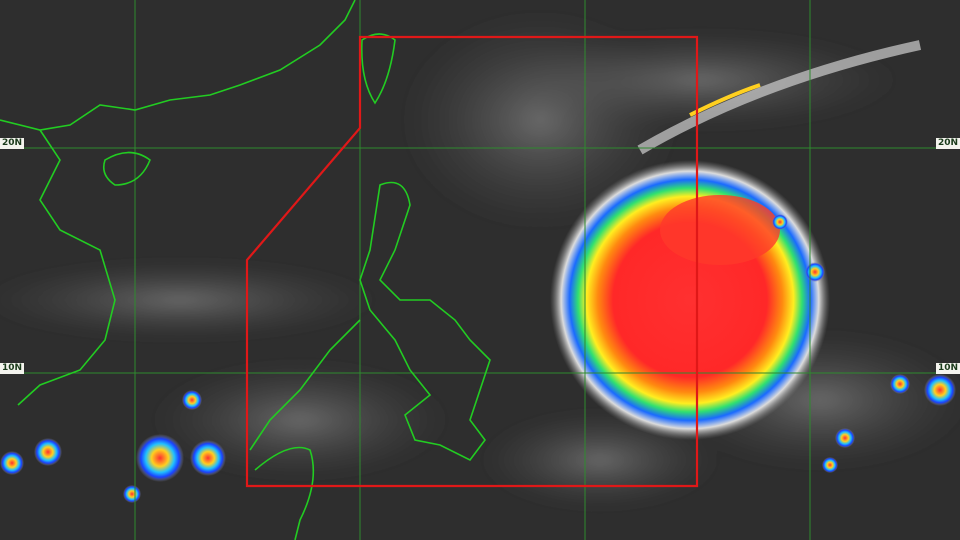 This screenshot has width=960, height=540. Describe the element at coordinates (947, 368) in the screenshot. I see `latitude-label-10n-right: 10N` at that location.